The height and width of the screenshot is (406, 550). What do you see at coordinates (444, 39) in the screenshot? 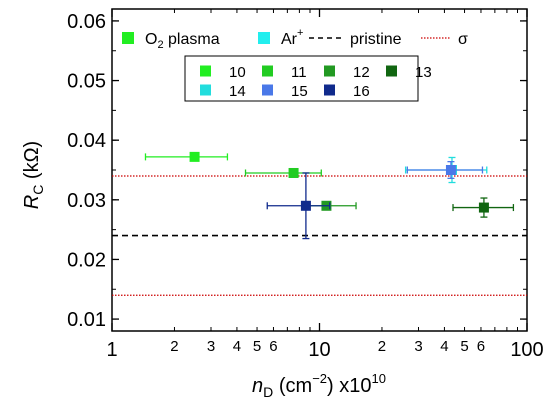
I see `legend-entry-3: σ` at bounding box center [444, 39].